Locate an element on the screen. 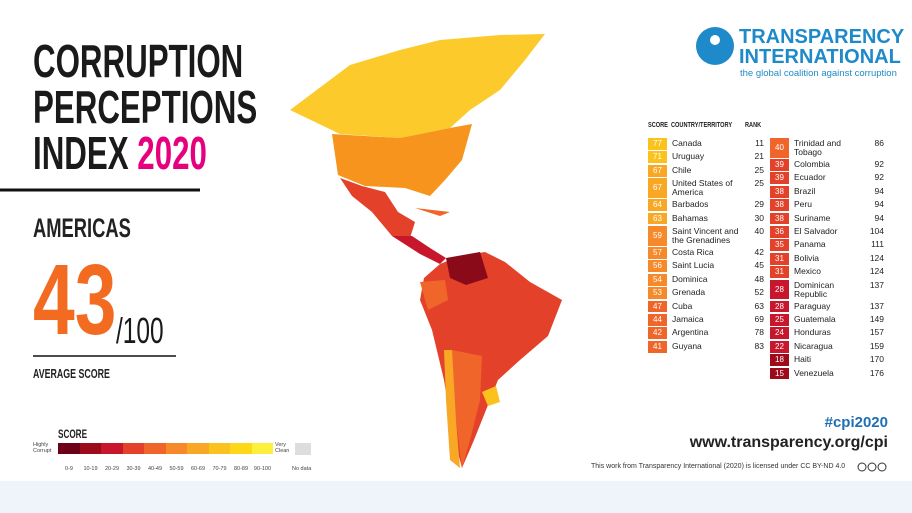  legend-bin-label: 50-59 is located at coordinates (176, 469).